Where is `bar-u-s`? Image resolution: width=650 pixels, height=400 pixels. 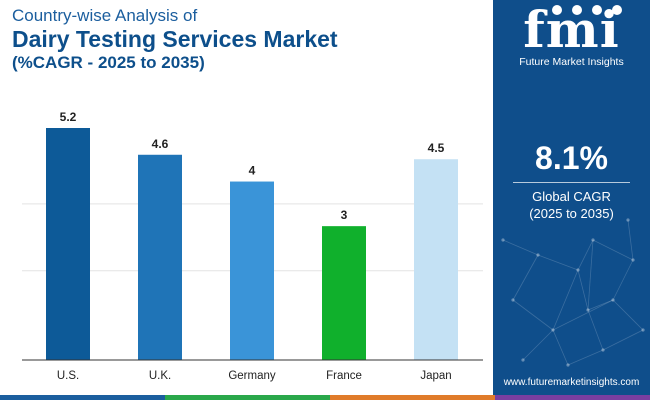 bar-u-s is located at coordinates (68, 244).